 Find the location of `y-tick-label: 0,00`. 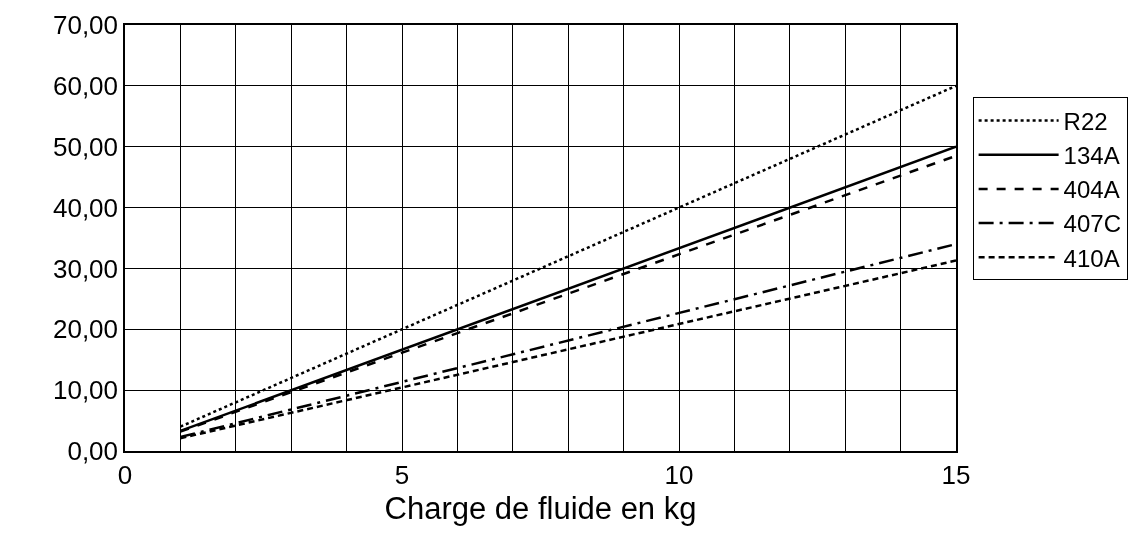

y-tick-label: 0,00 is located at coordinates (93, 451).